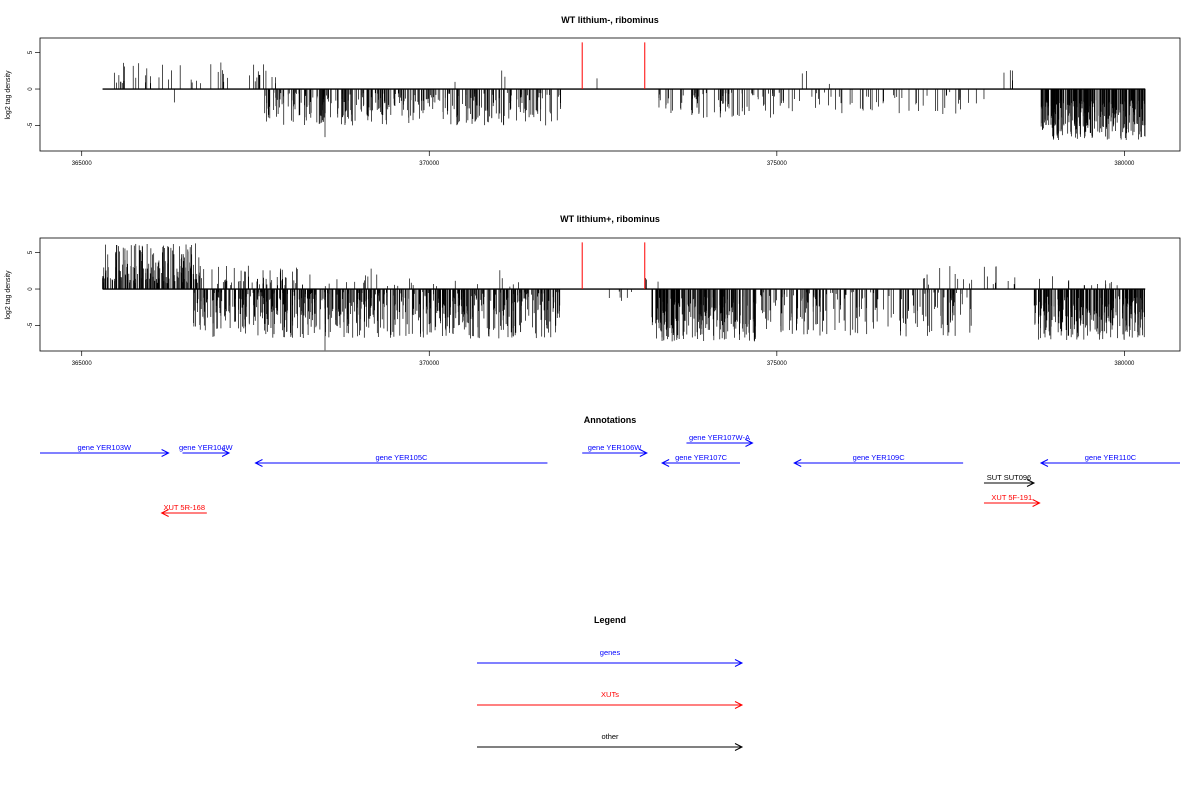 The width and height of the screenshot is (1200, 800). I want to click on feature-label: gene YER110C, so click(1111, 457).